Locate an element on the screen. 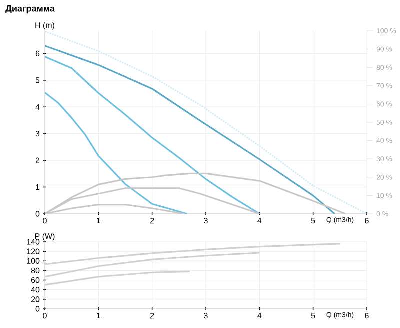 The image size is (400, 328). y-tick-label: 6 is located at coordinates (38, 53).